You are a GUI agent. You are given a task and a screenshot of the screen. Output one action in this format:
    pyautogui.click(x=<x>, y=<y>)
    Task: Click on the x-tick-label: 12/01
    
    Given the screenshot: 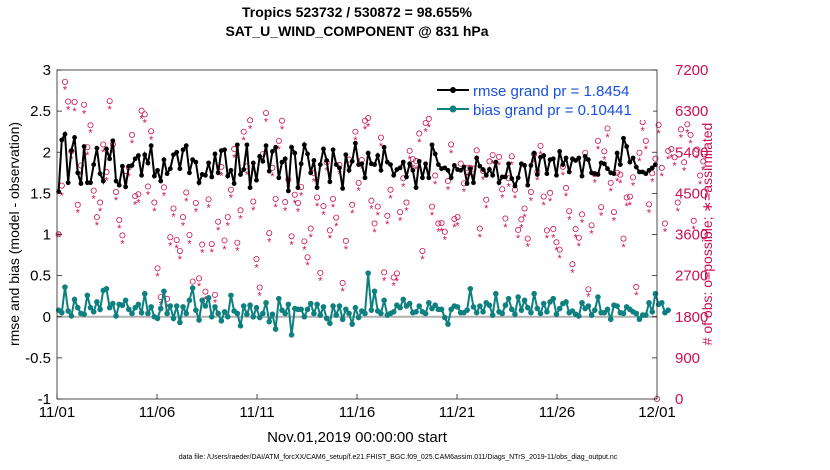 What is the action you would take?
    pyautogui.click(x=657, y=412)
    